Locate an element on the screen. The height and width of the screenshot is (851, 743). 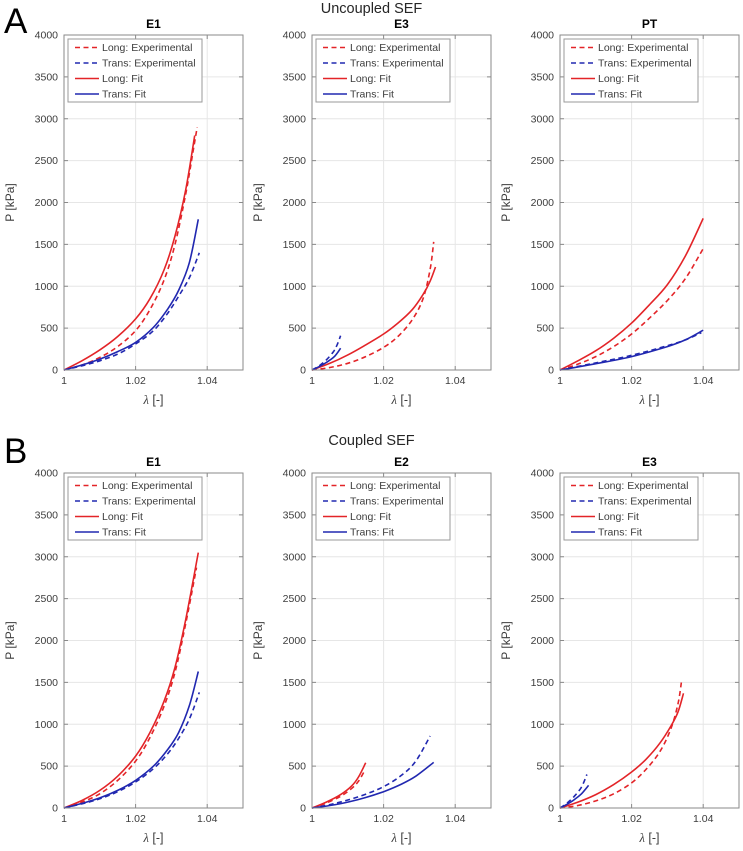
subplot-title: E2 is located at coordinates (401, 462).